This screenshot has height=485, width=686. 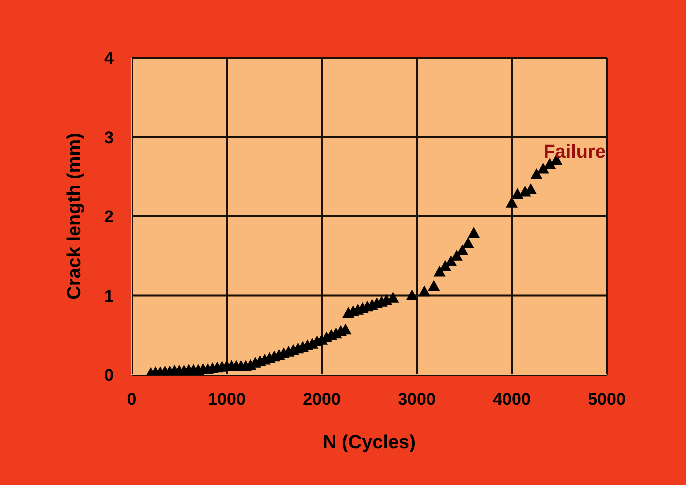 What do you see at coordinates (322, 400) in the screenshot?
I see `x-tick-label: 2000` at bounding box center [322, 400].